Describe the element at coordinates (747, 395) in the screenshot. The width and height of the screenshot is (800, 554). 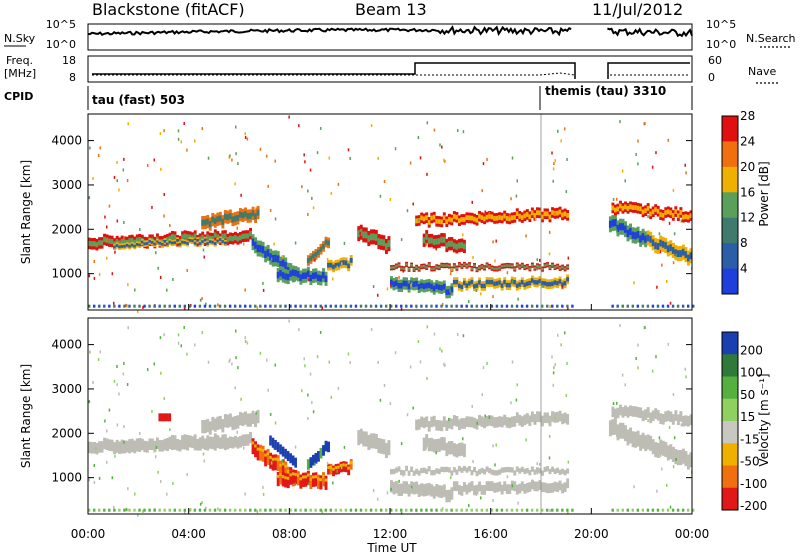
I see `velocity-colorbar-tick-2: 50` at that location.